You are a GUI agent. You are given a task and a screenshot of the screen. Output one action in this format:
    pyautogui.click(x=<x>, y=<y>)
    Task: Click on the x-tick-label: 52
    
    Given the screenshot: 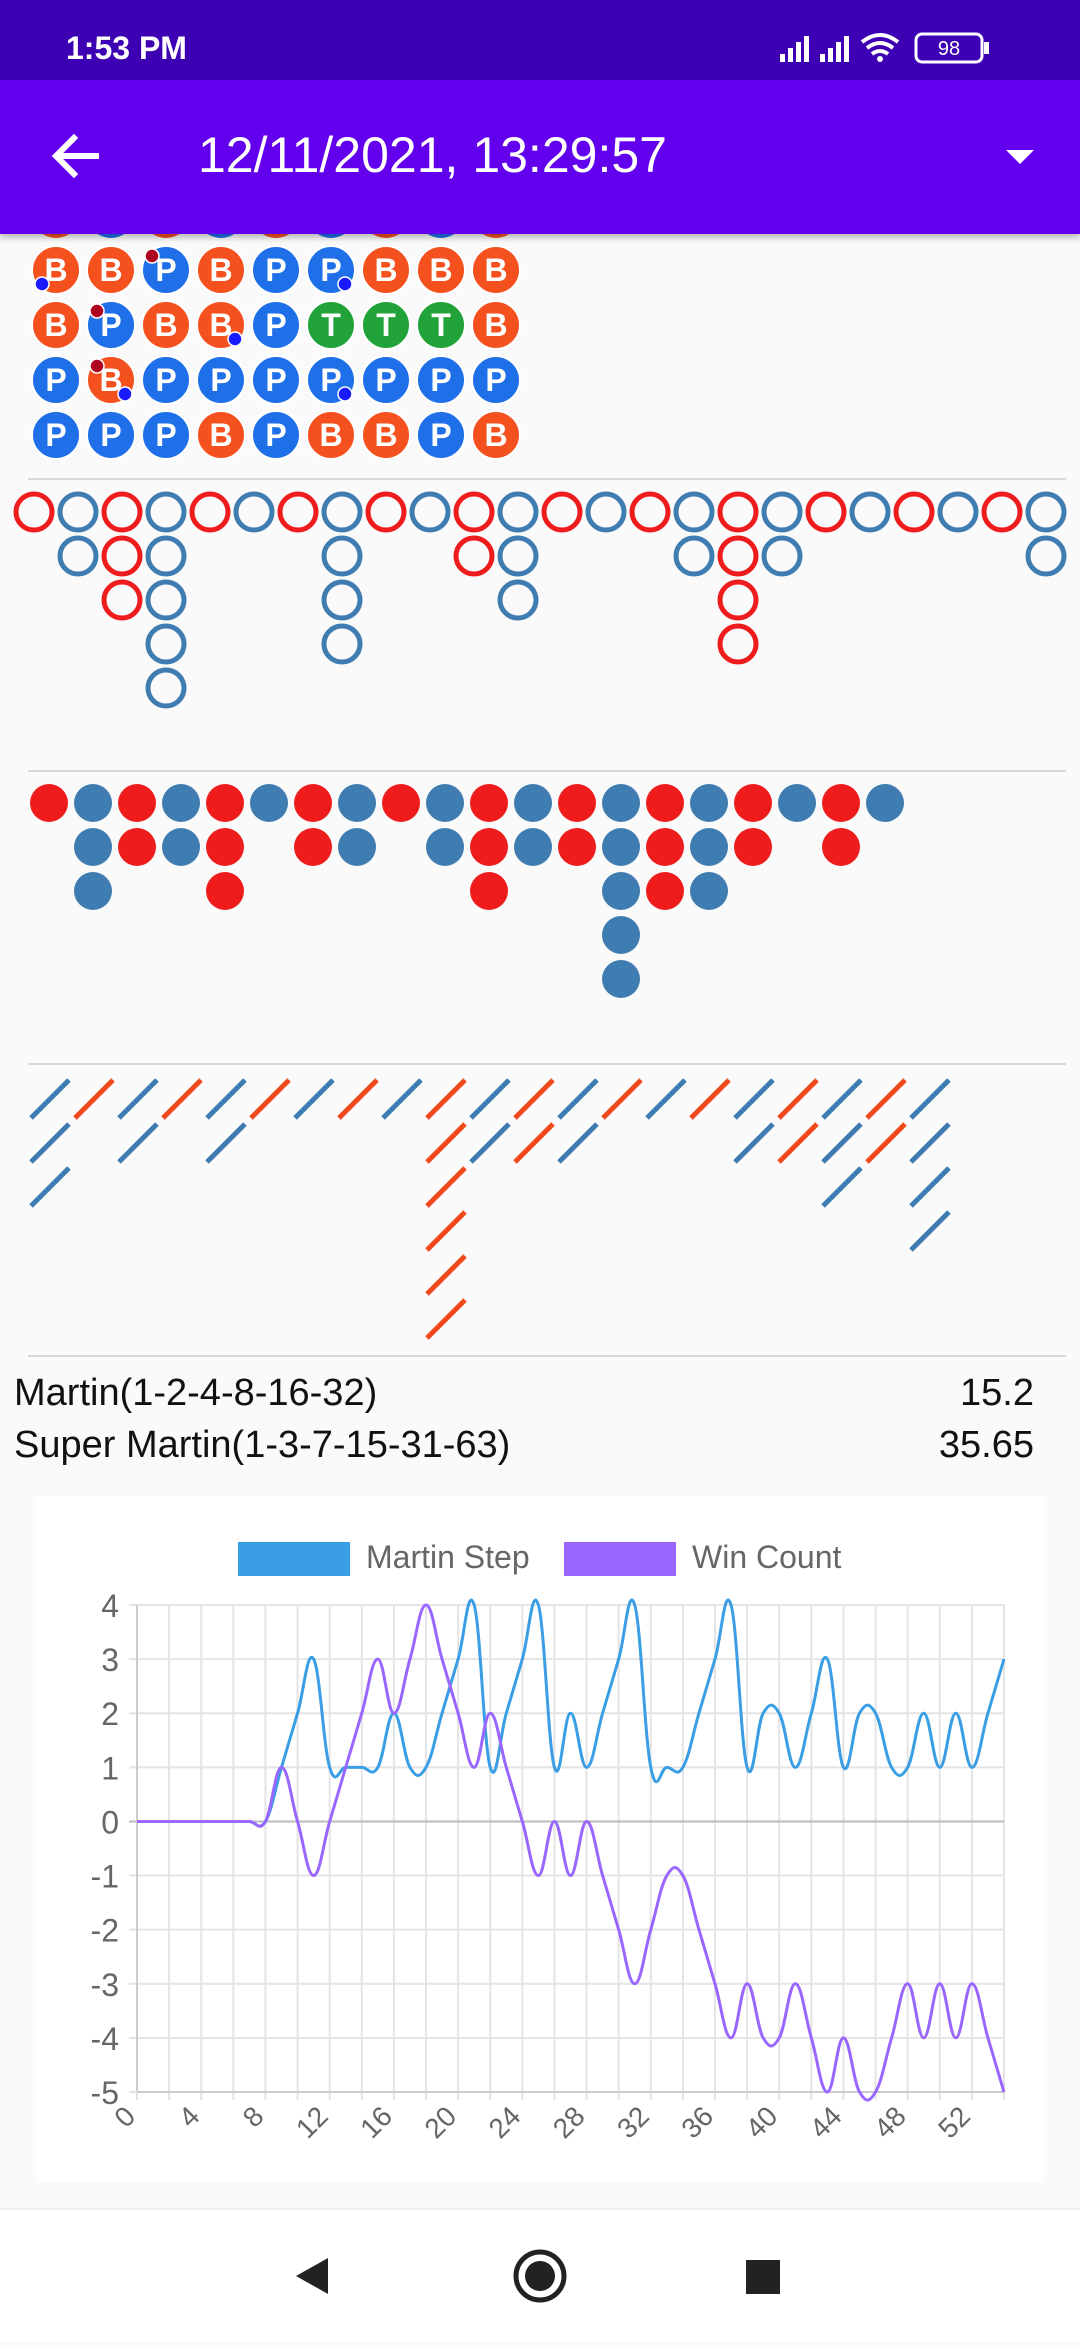 What is the action you would take?
    pyautogui.click(x=954, y=2122)
    